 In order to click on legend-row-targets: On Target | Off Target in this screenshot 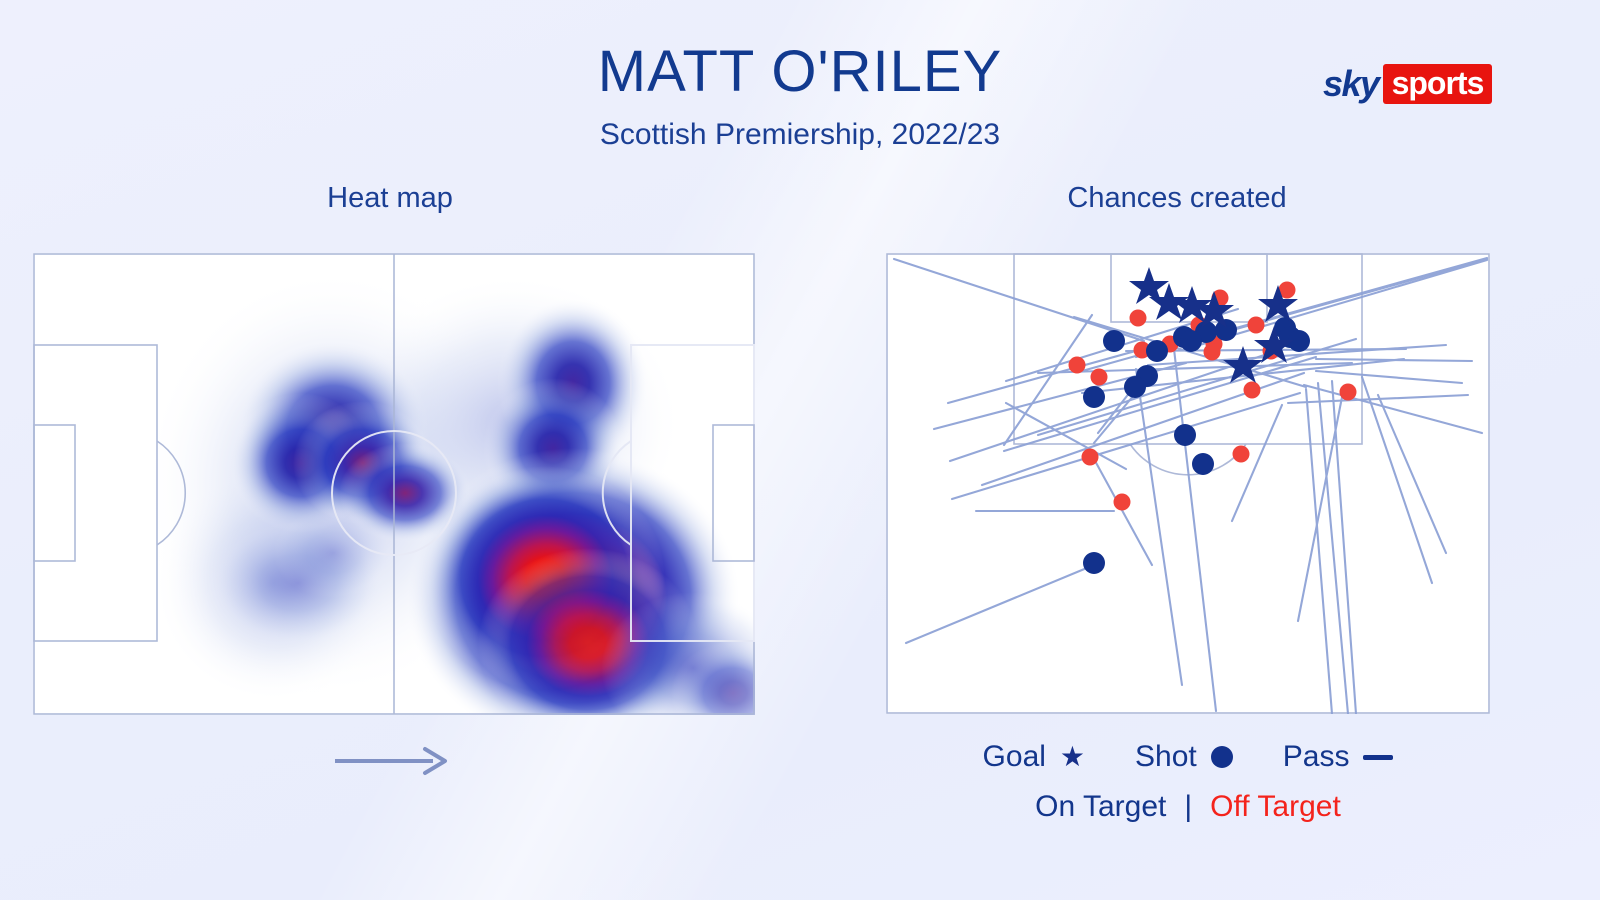, I will do `click(1188, 807)`.